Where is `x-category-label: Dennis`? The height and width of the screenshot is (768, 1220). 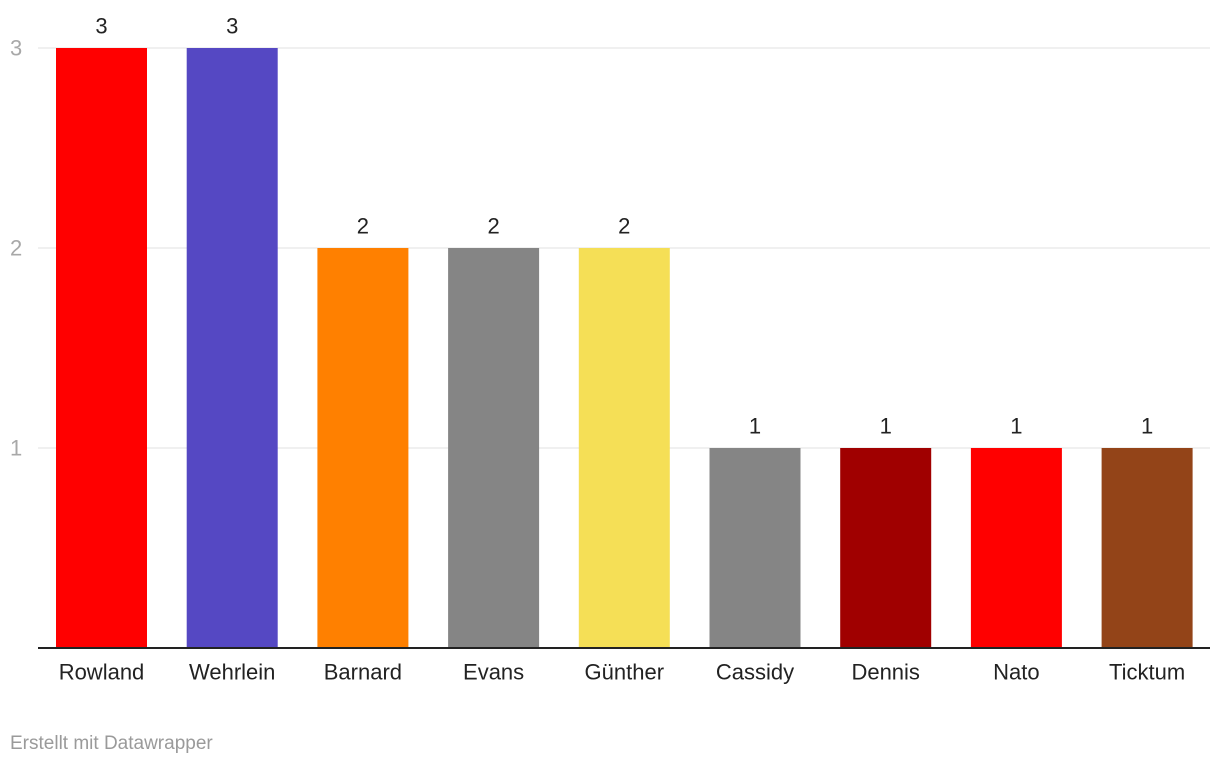
x-category-label: Dennis is located at coordinates (885, 672).